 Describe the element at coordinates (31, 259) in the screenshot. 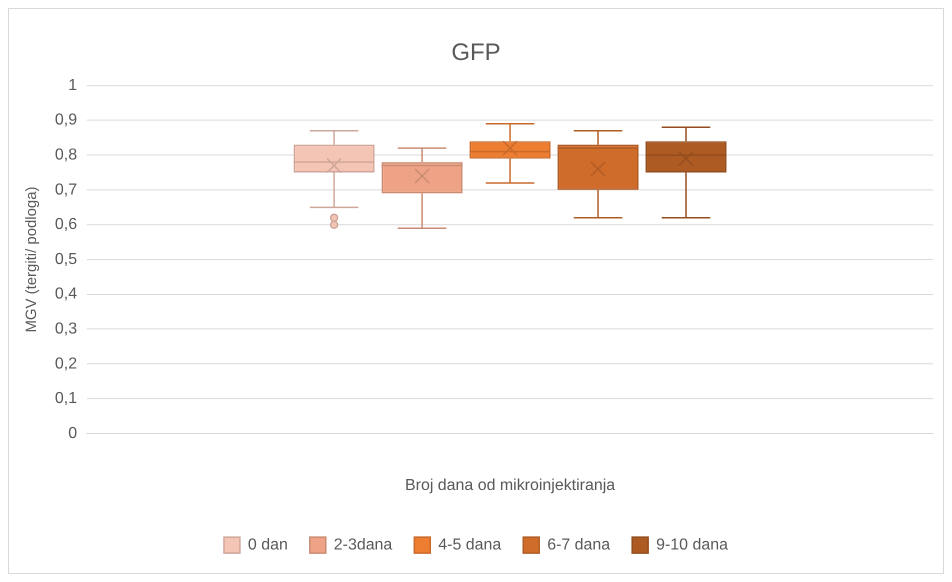

I see `y-axis-title: MGV (tergiti/ podloga)` at that location.